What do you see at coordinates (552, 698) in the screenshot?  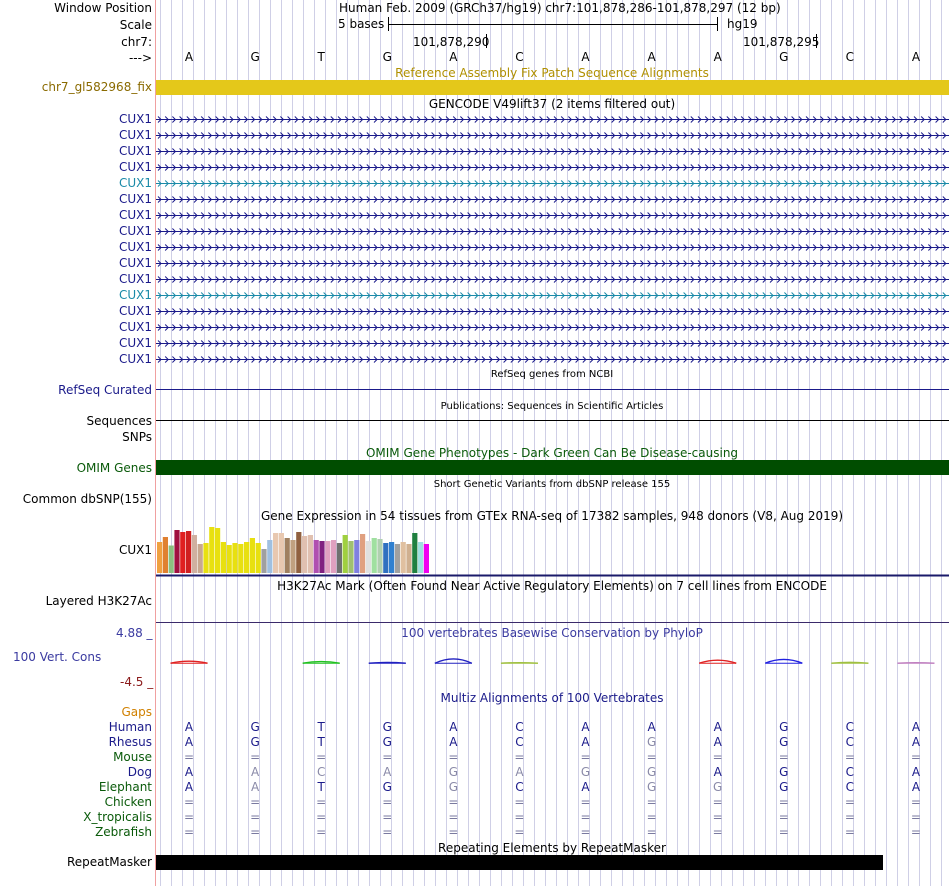 I see `multiz-track-title: Multiz Alignments of 100 Vertebrates` at bounding box center [552, 698].